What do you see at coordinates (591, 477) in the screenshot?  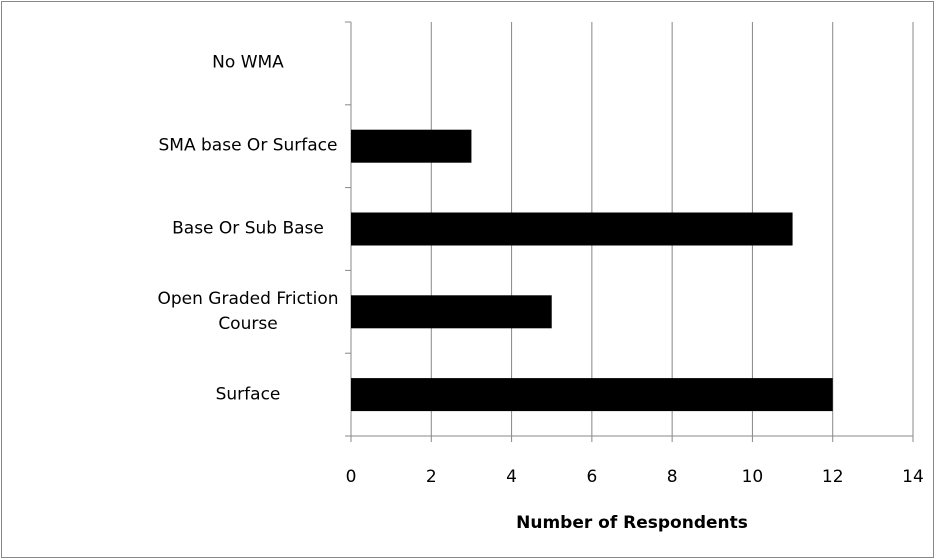 I see `x-tick-label: 6` at bounding box center [591, 477].